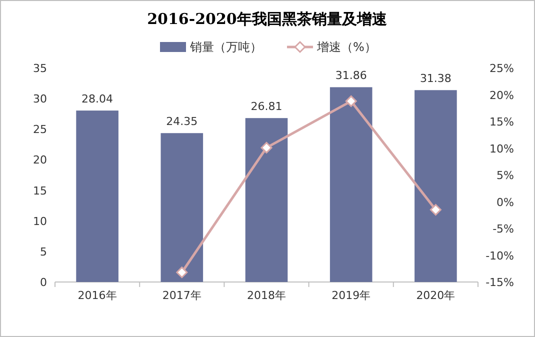 This screenshot has width=535, height=337. I want to click on y-tick-label: 30, so click(40, 99).